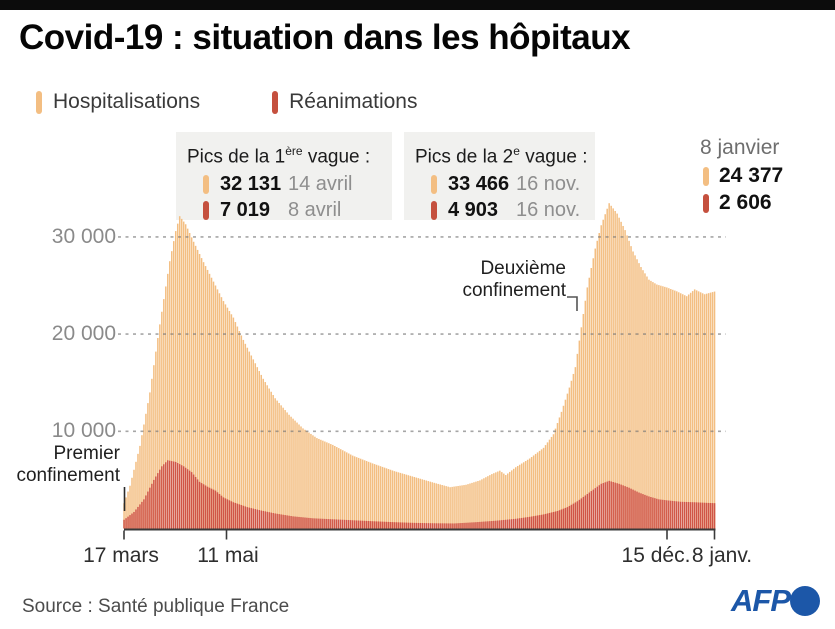 This screenshot has width=835, height=629. What do you see at coordinates (83, 333) in the screenshot?
I see `y-tick-20000: 20 000` at bounding box center [83, 333].